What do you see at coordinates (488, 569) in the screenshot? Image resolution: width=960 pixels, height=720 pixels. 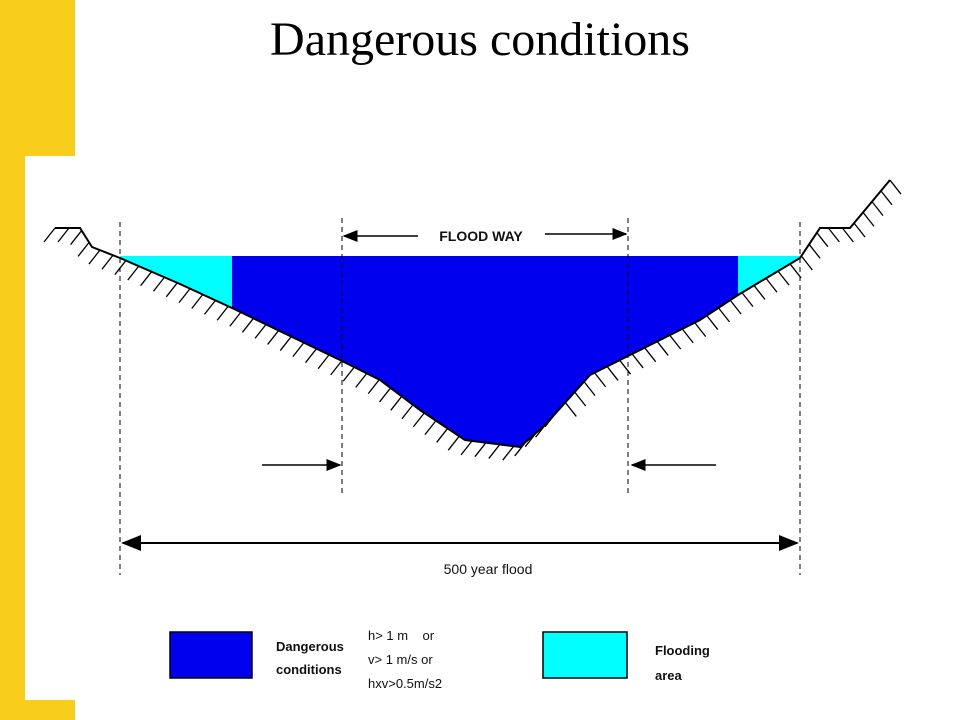 I see `extent-label: 500 year flood` at bounding box center [488, 569].